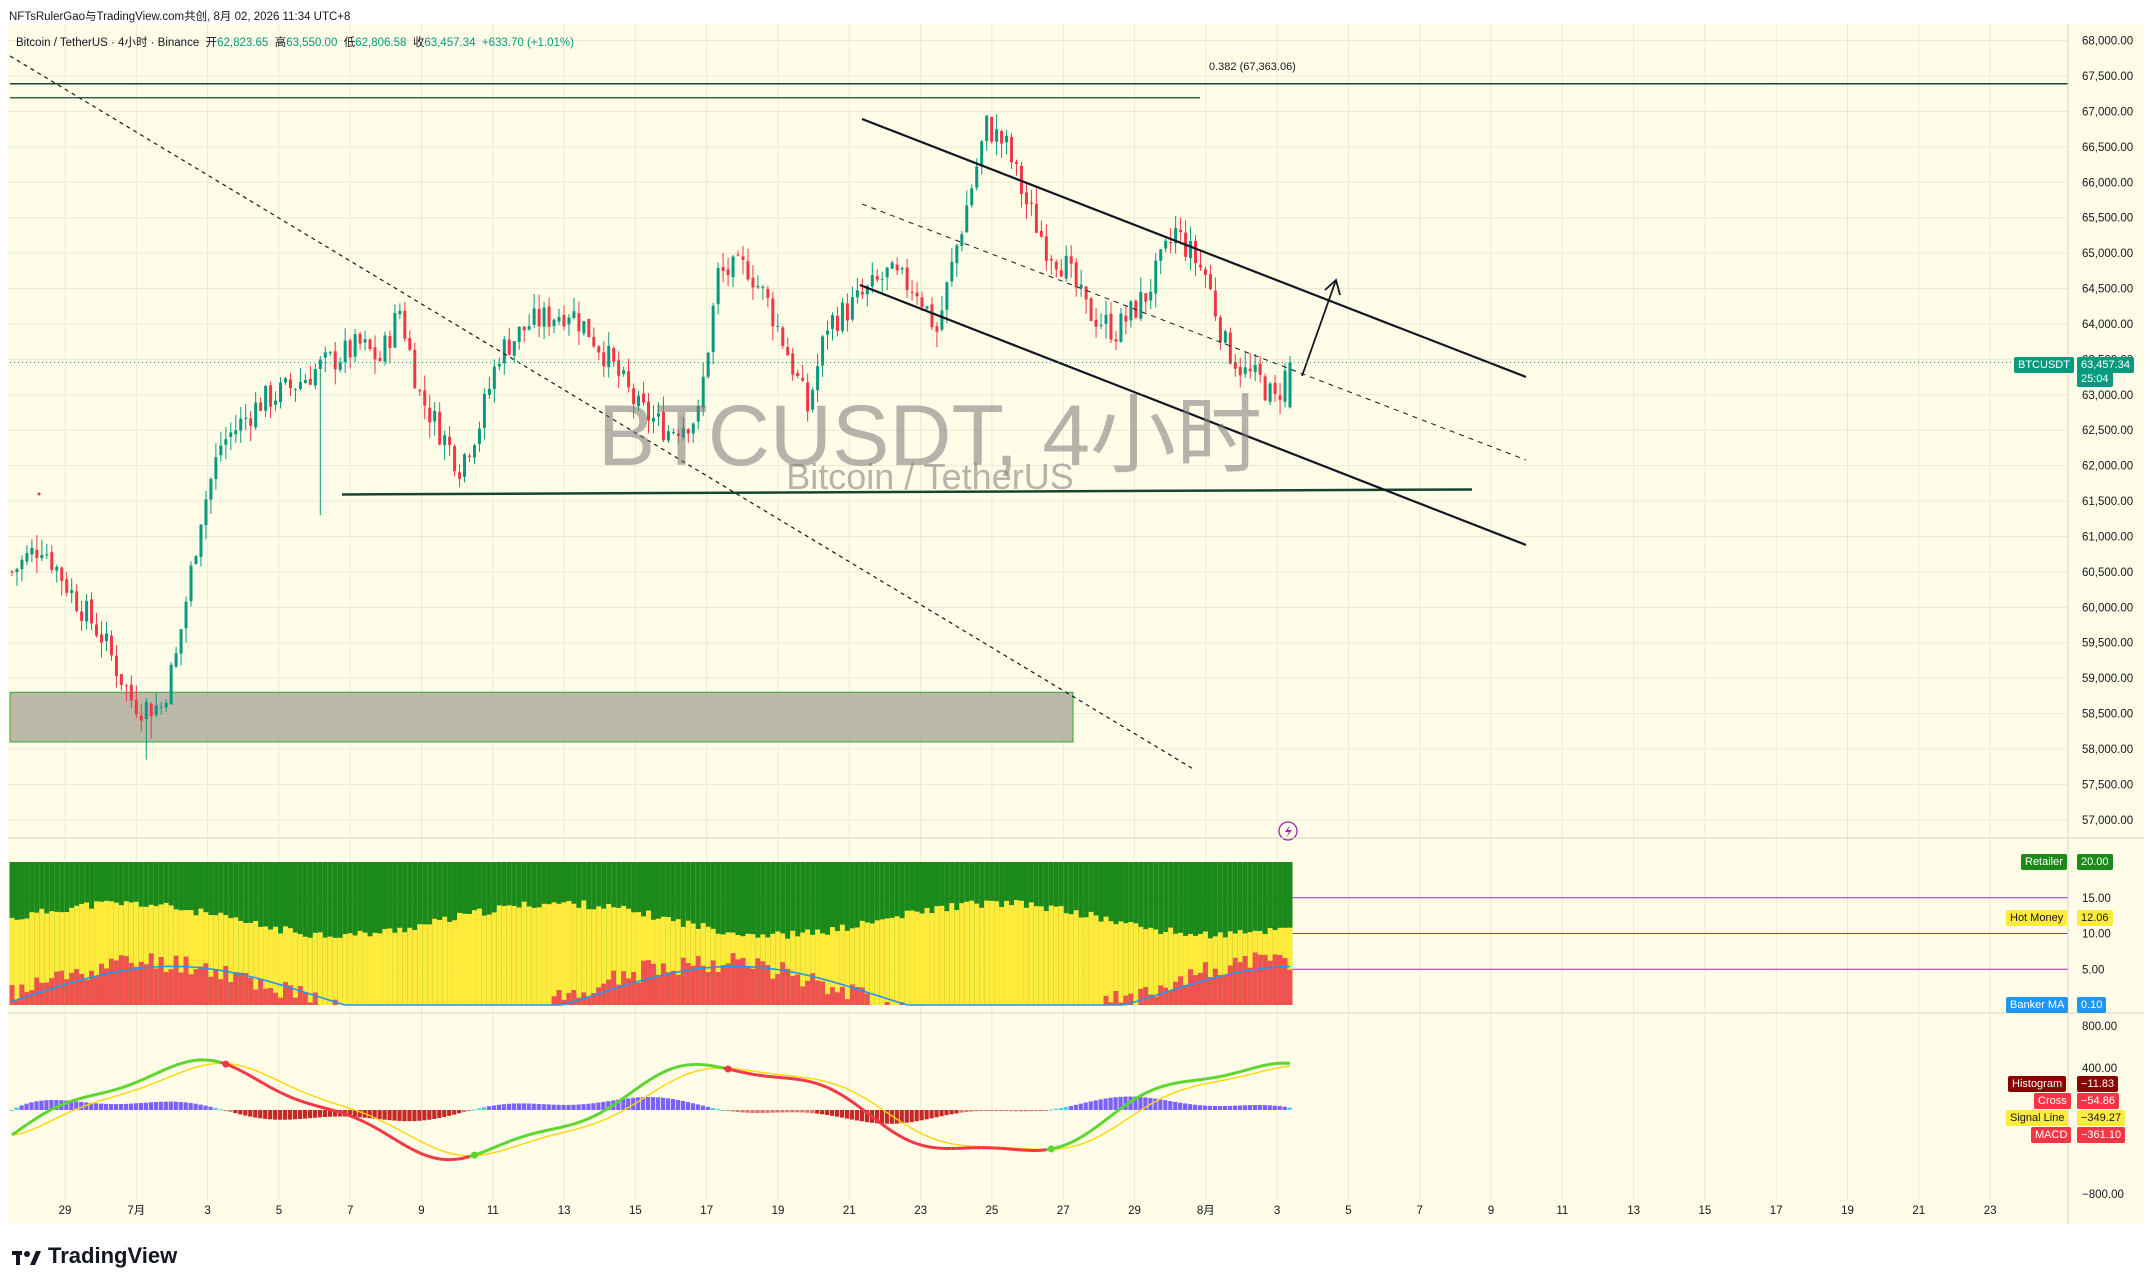  Describe the element at coordinates (2107, 431) in the screenshot. I see `y-tick-label: 62,500.00` at that location.